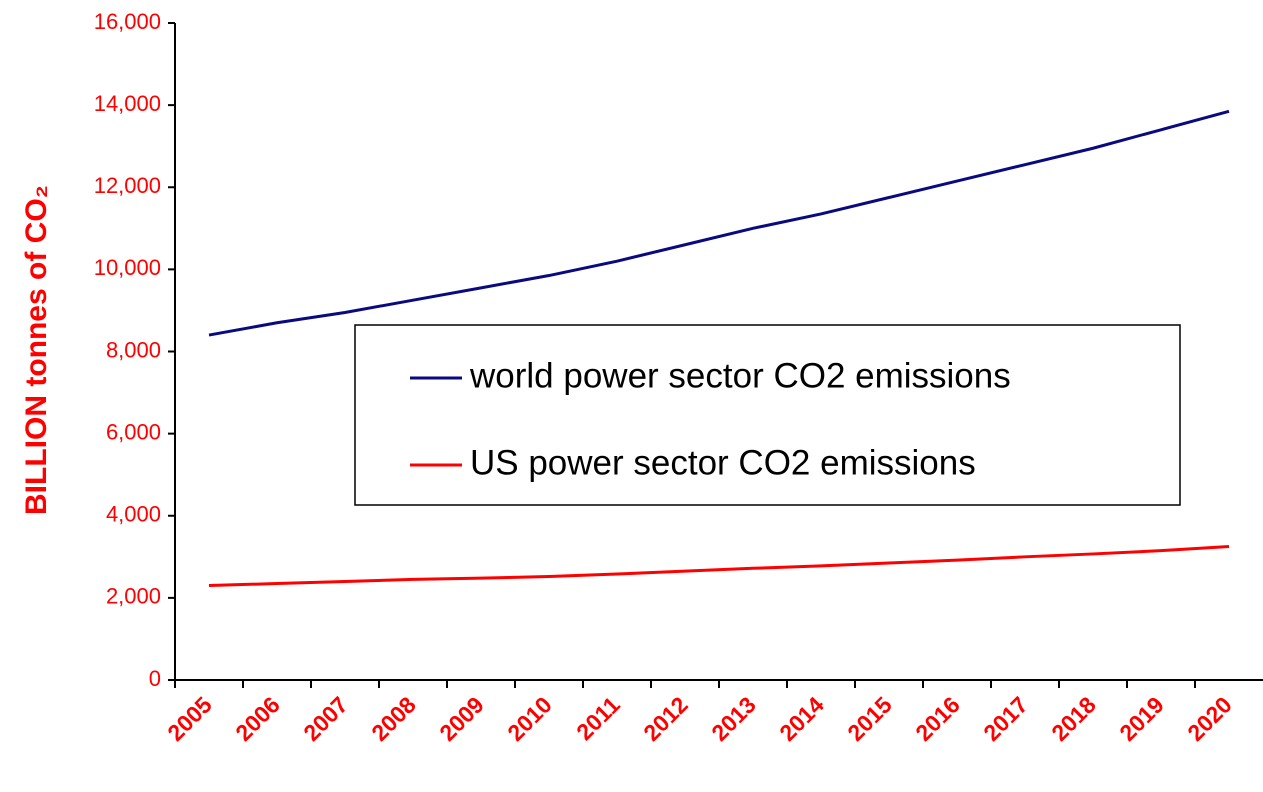  What do you see at coordinates (325, 718) in the screenshot?
I see `x-tick-label: 2007` at bounding box center [325, 718].